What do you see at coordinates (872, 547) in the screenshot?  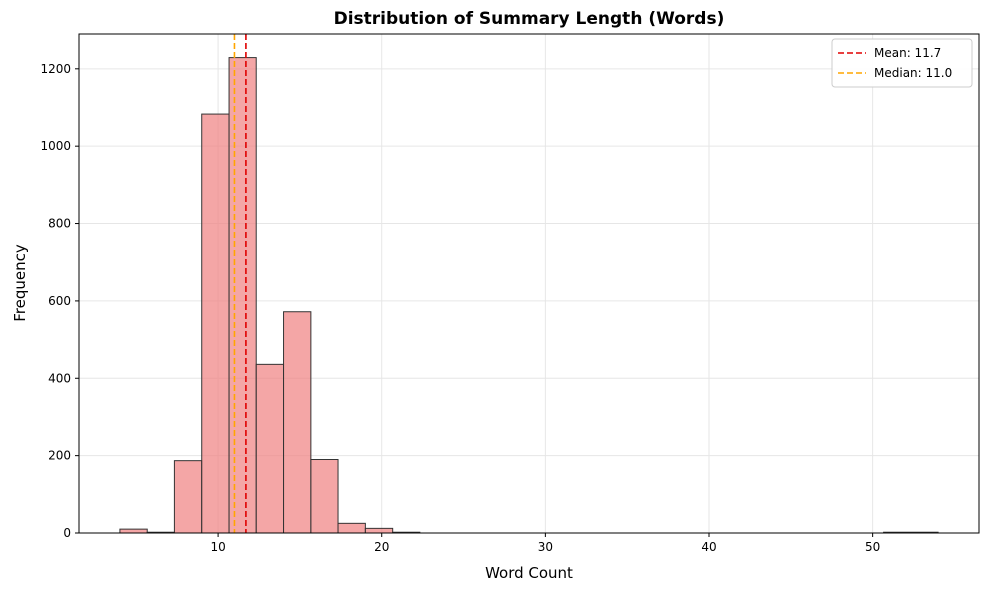 I see `x-tick-label: 50` at bounding box center [872, 547].